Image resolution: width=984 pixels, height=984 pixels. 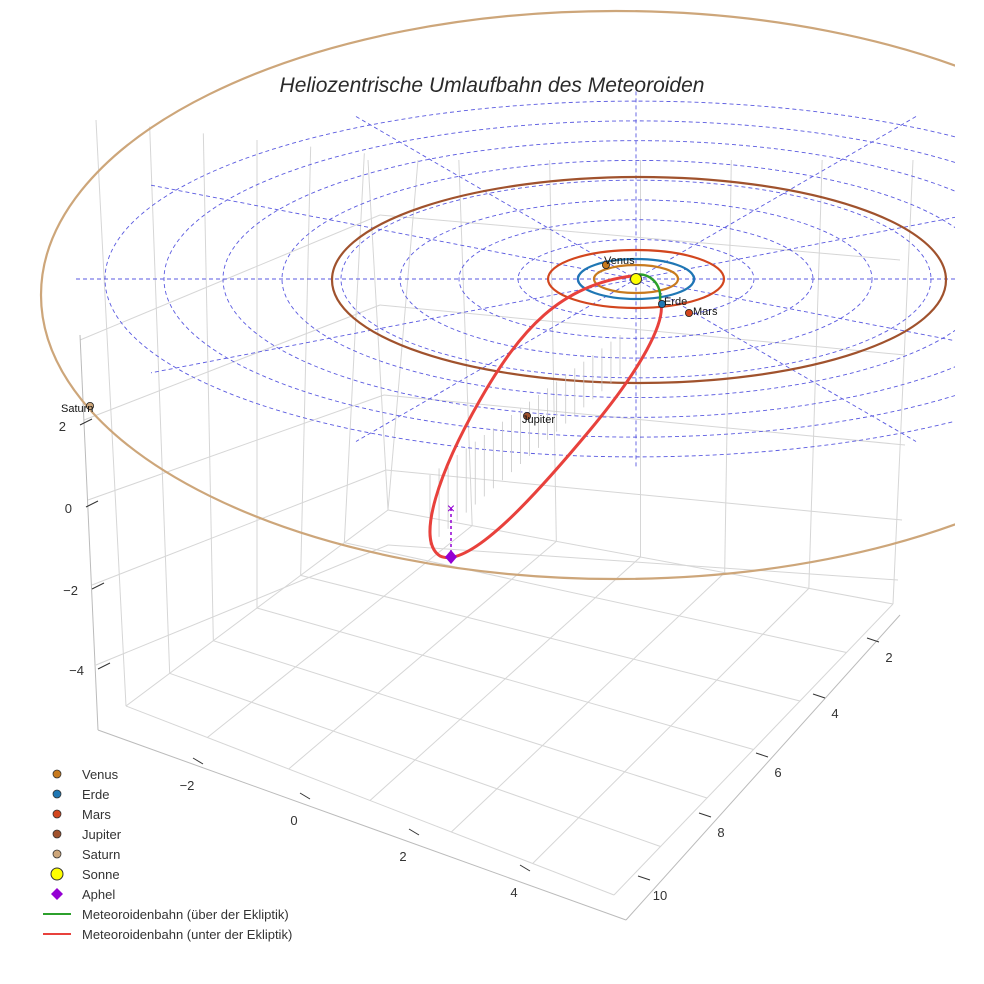 What do you see at coordinates (166, 834) in the screenshot?
I see `legend-item: Jupiter` at bounding box center [166, 834].